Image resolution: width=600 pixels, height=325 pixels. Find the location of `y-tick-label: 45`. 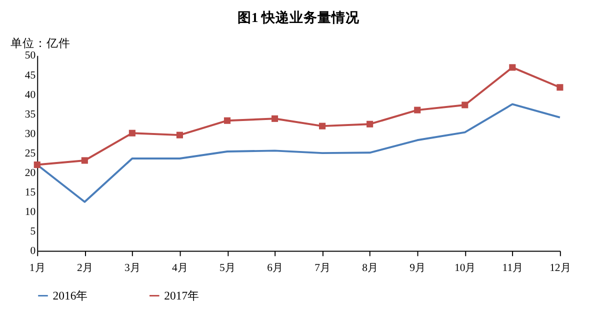

y-tick-label: 45 is located at coordinates (30, 75).